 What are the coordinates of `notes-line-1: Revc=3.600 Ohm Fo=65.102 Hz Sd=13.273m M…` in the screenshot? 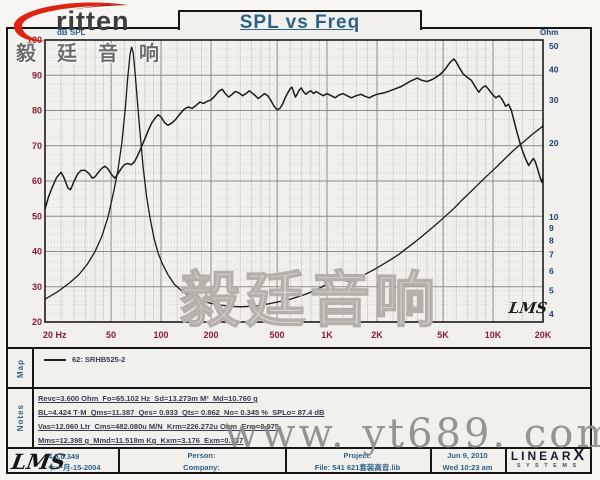 It's located at (148, 398).